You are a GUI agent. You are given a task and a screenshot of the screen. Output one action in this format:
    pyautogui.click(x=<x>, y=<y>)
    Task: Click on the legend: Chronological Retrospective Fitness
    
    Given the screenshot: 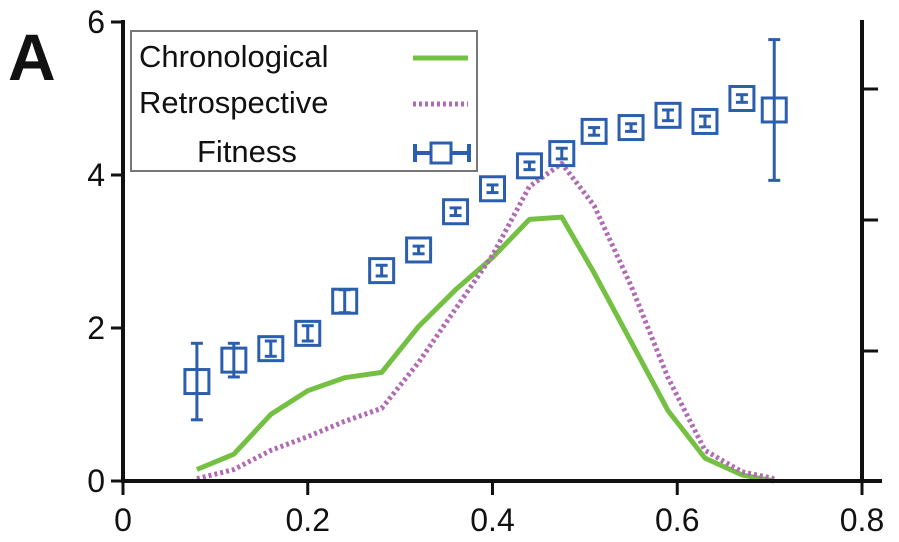 What is the action you would take?
    pyautogui.click(x=304, y=101)
    